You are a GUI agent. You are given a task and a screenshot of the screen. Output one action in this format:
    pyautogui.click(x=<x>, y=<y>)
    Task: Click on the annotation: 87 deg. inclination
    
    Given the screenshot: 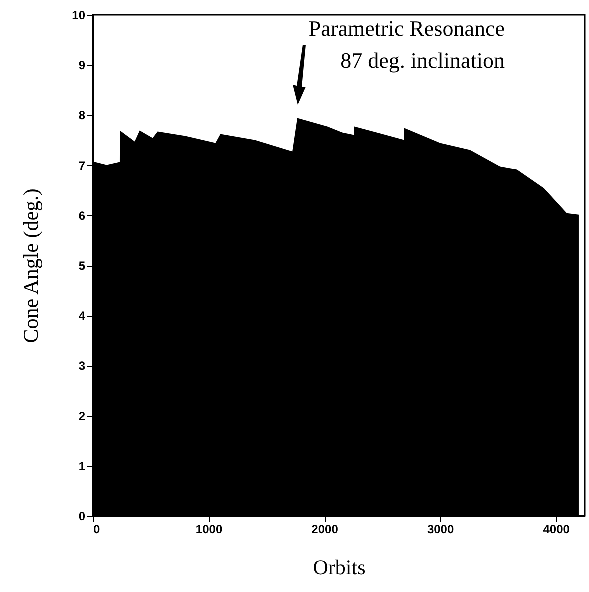 What is the action you would take?
    pyautogui.click(x=422, y=60)
    